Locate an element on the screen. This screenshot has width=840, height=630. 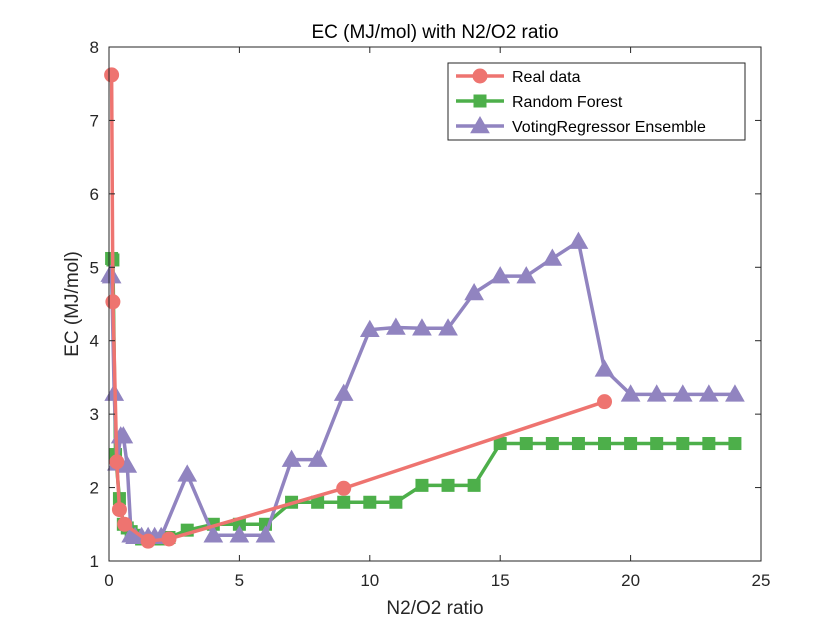
legend-entry: VotingRegressor Ensemble is located at coordinates (581, 125).